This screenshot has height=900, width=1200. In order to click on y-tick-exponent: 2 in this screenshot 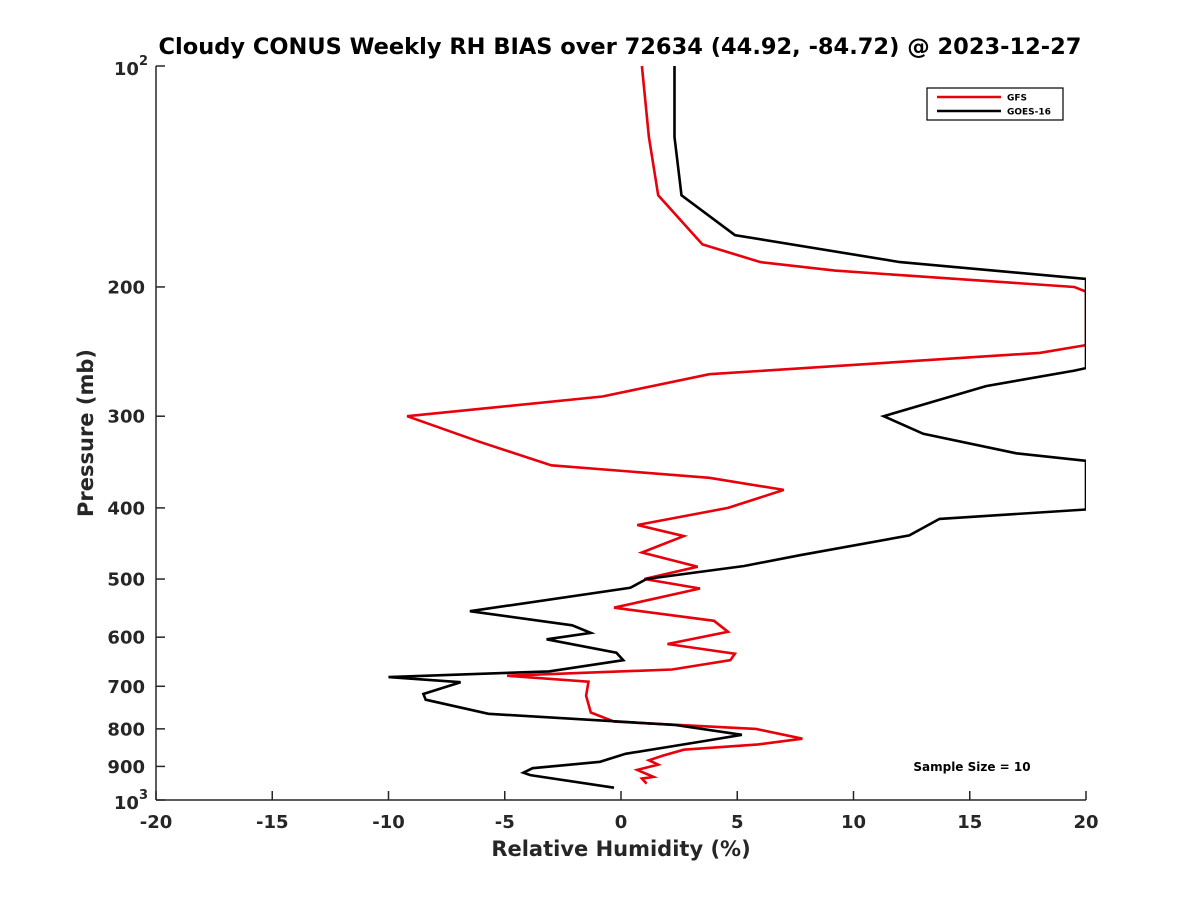, I will do `click(143, 61)`.